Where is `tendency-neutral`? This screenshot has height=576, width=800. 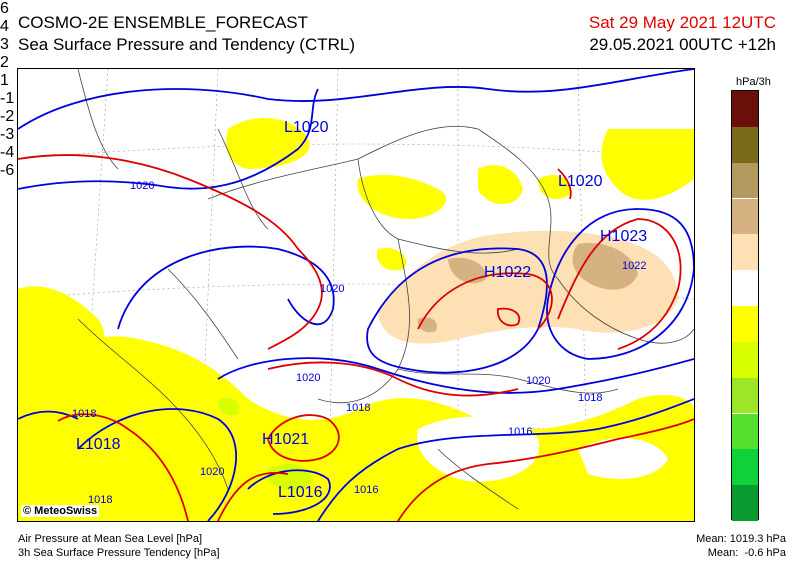 tendency-neutral is located at coordinates (542, 449).